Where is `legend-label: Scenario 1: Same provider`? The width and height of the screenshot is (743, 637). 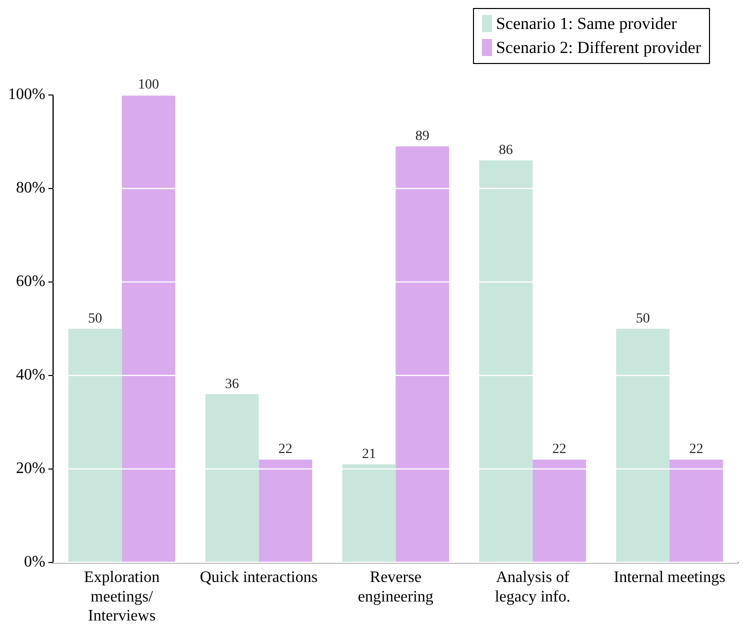 legend-label: Scenario 1: Same provider is located at coordinates (586, 23).